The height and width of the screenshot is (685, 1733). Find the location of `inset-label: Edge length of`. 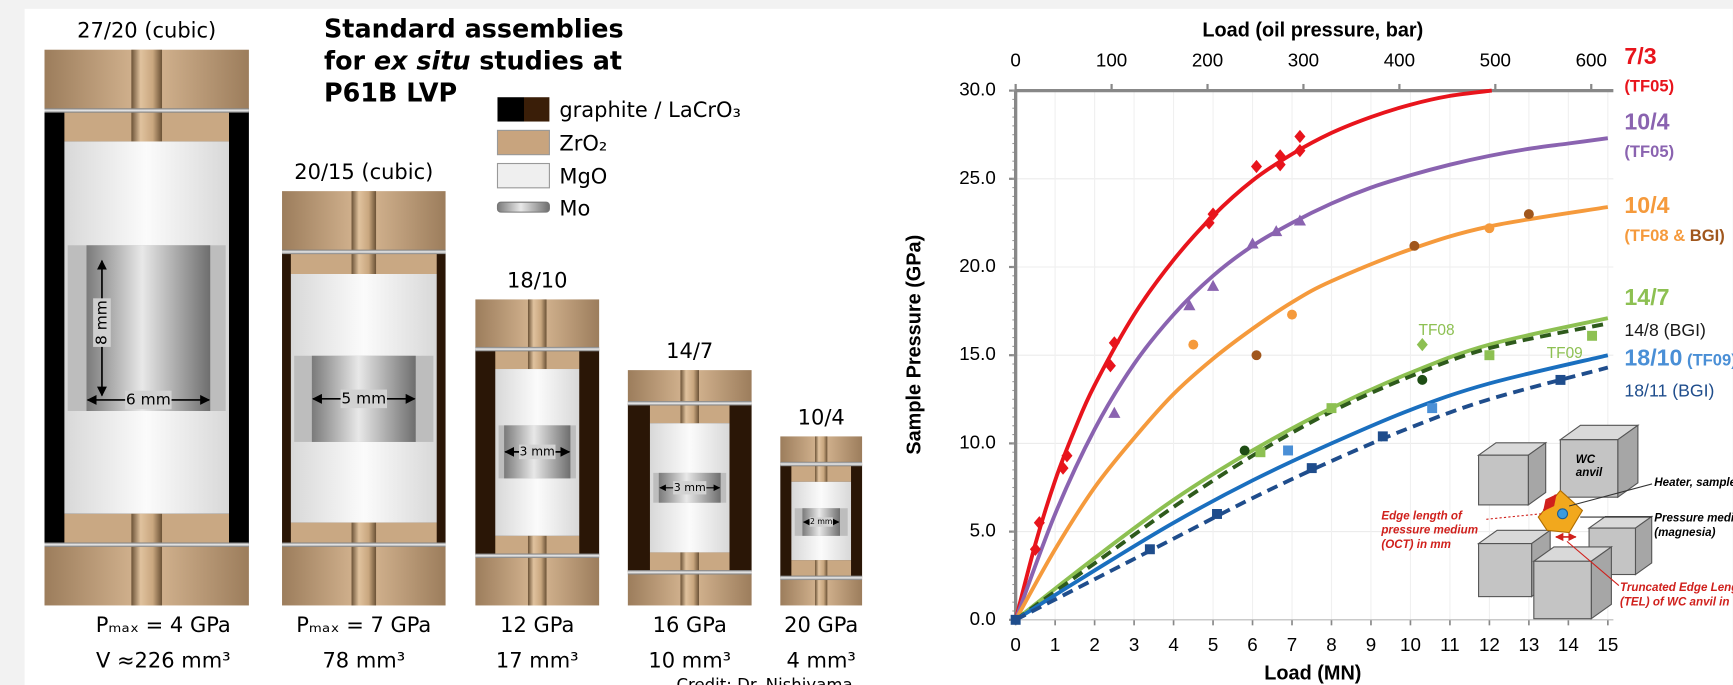

inset-label: Edge length of is located at coordinates (1422, 515).